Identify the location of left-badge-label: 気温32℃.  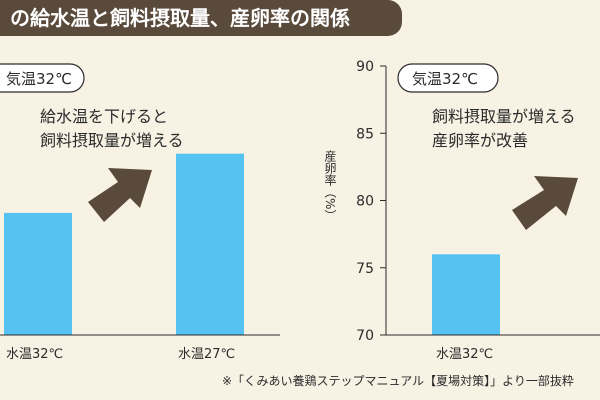
(39, 79).